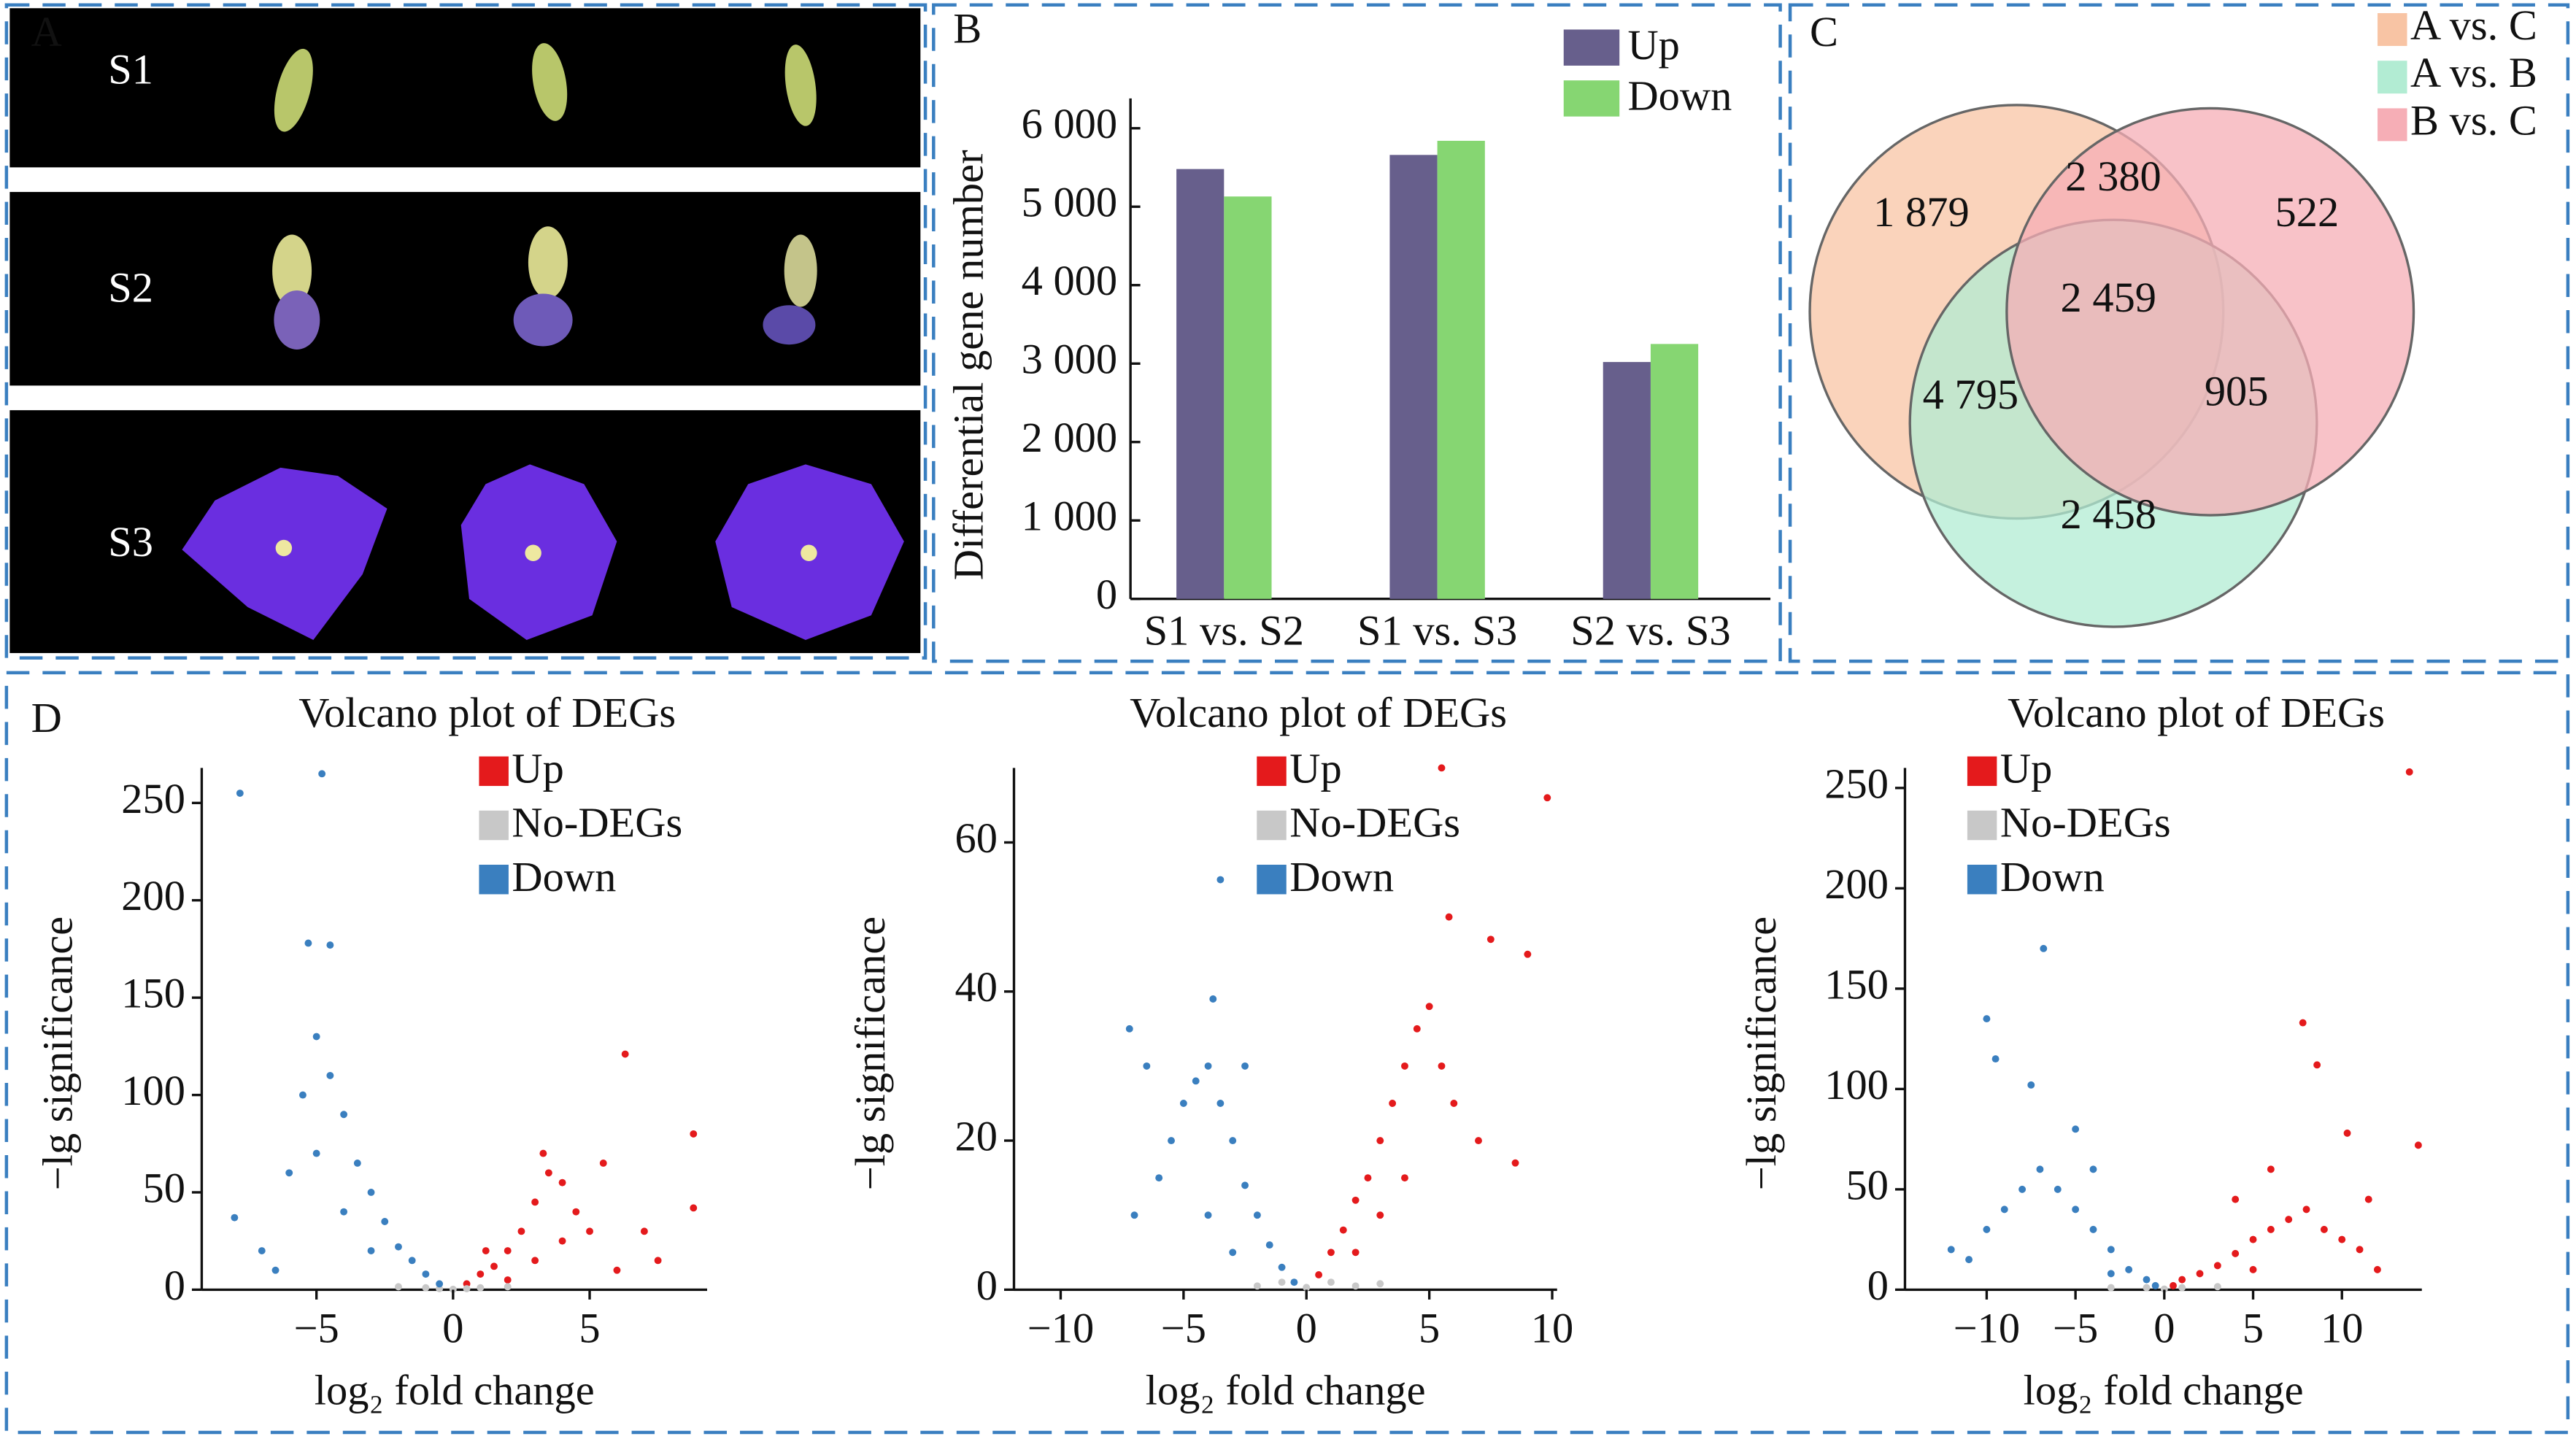 This screenshot has width=2576, height=1439. I want to click on panel-label: B, so click(968, 28).